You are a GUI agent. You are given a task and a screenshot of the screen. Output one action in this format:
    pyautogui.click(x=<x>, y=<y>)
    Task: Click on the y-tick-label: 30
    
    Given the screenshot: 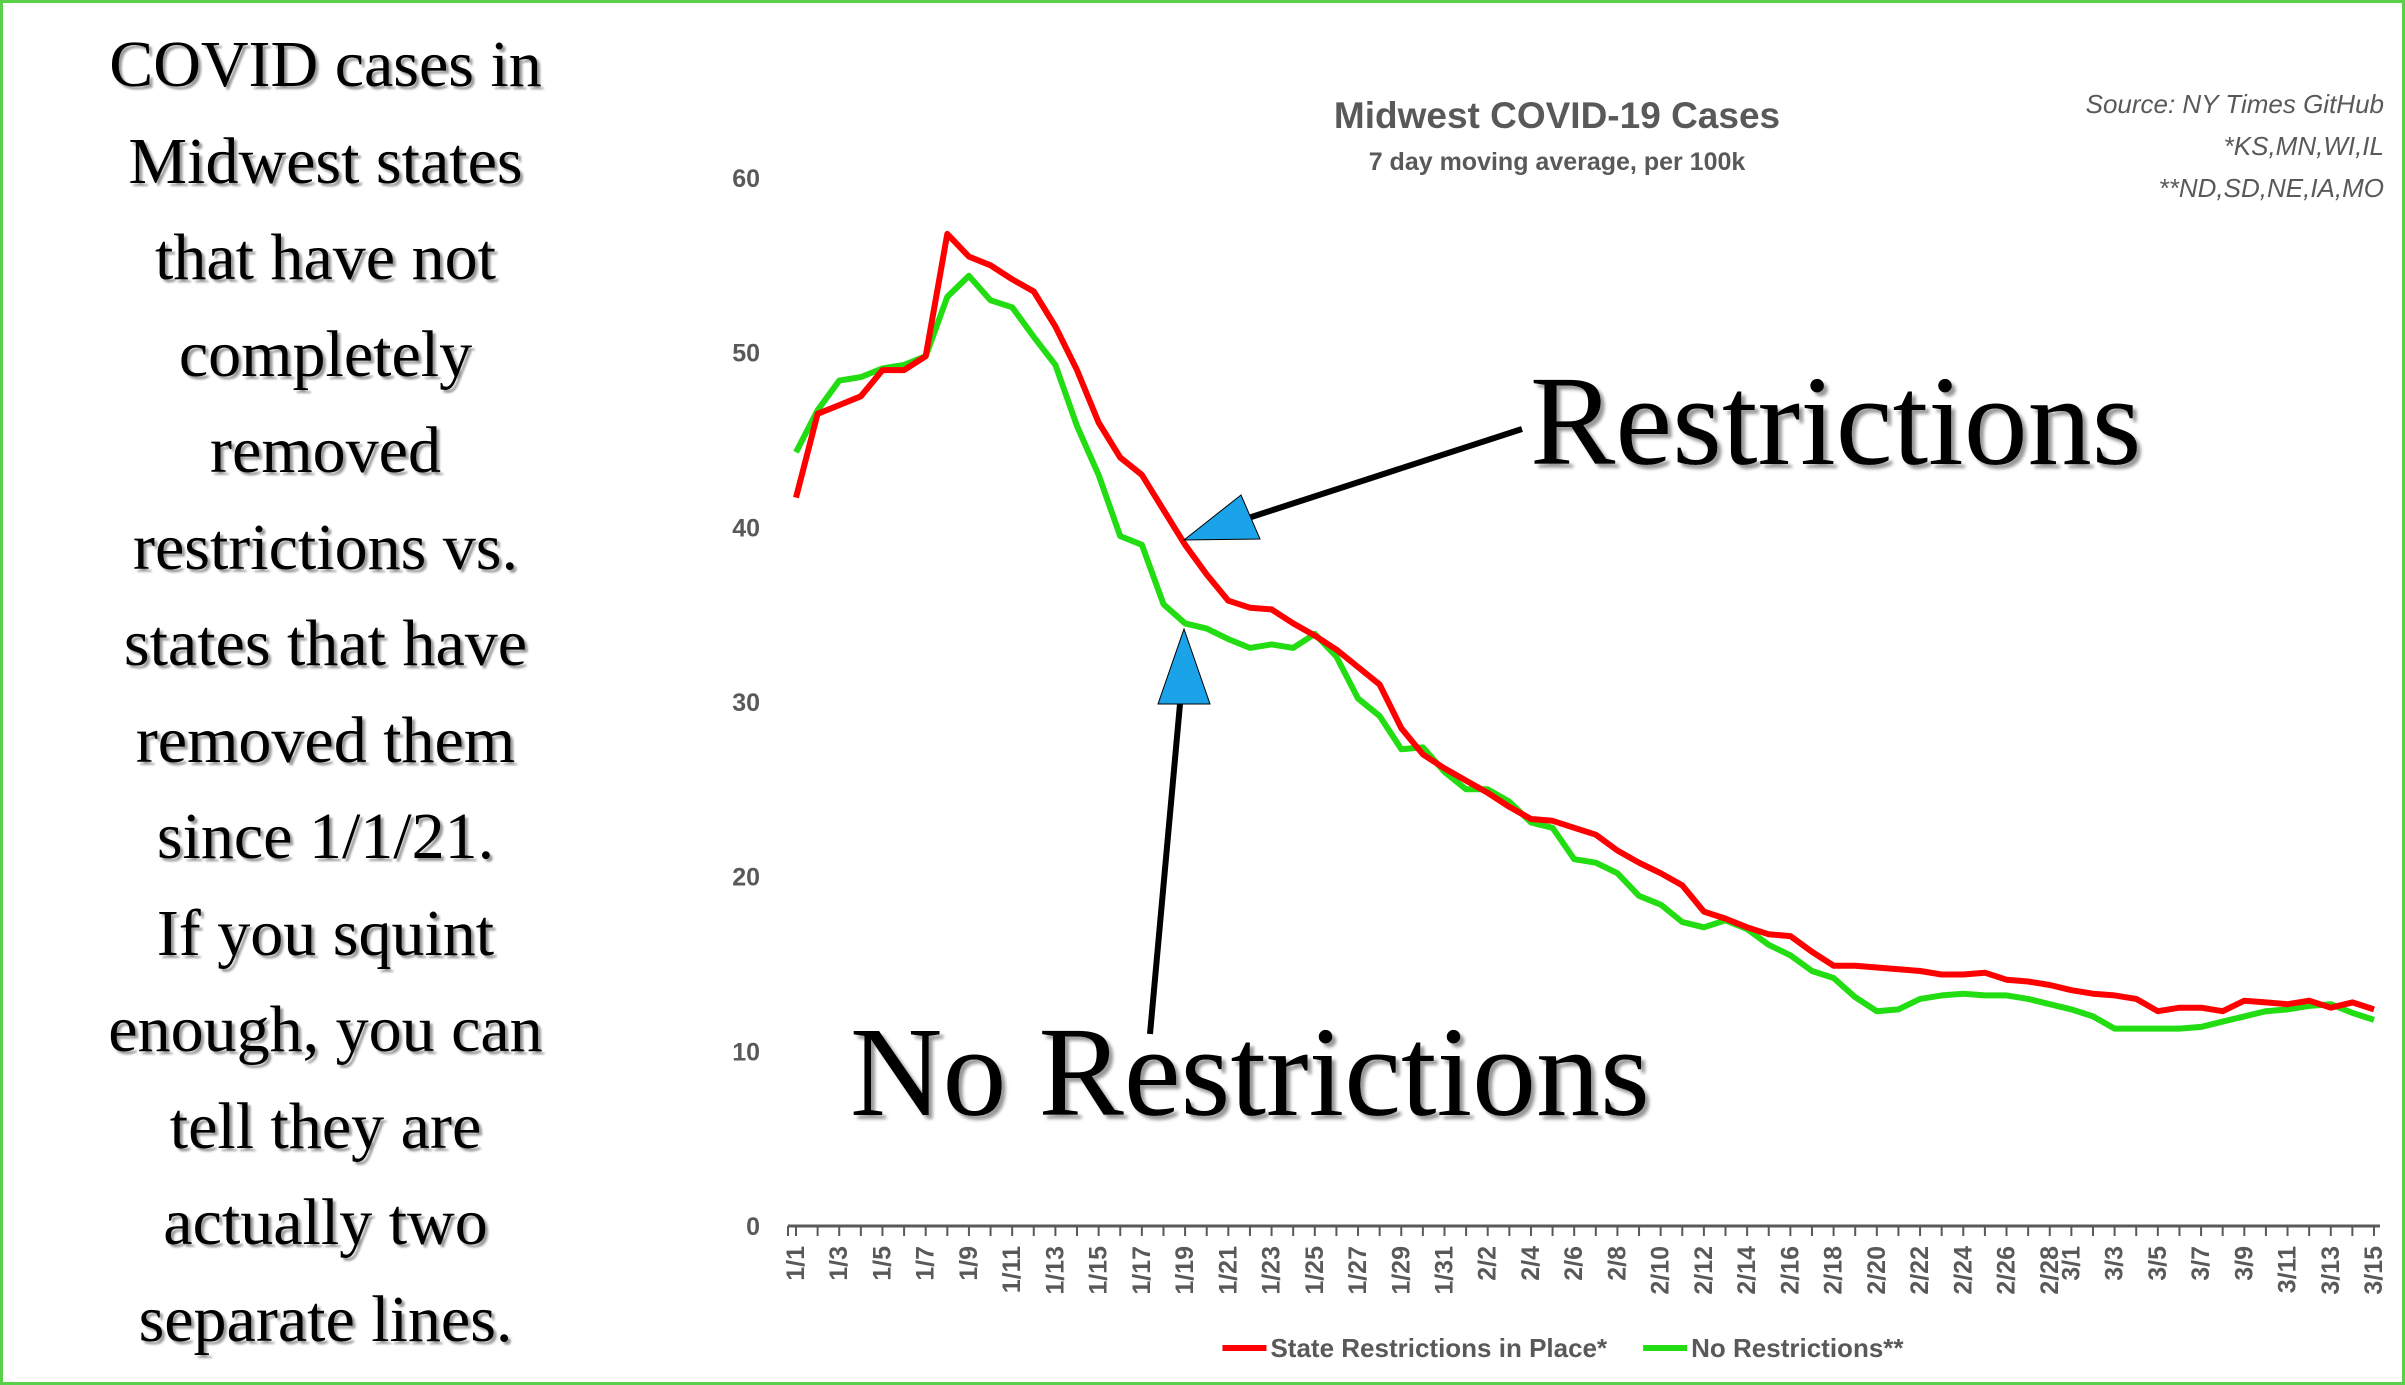 What is the action you would take?
    pyautogui.click(x=746, y=703)
    